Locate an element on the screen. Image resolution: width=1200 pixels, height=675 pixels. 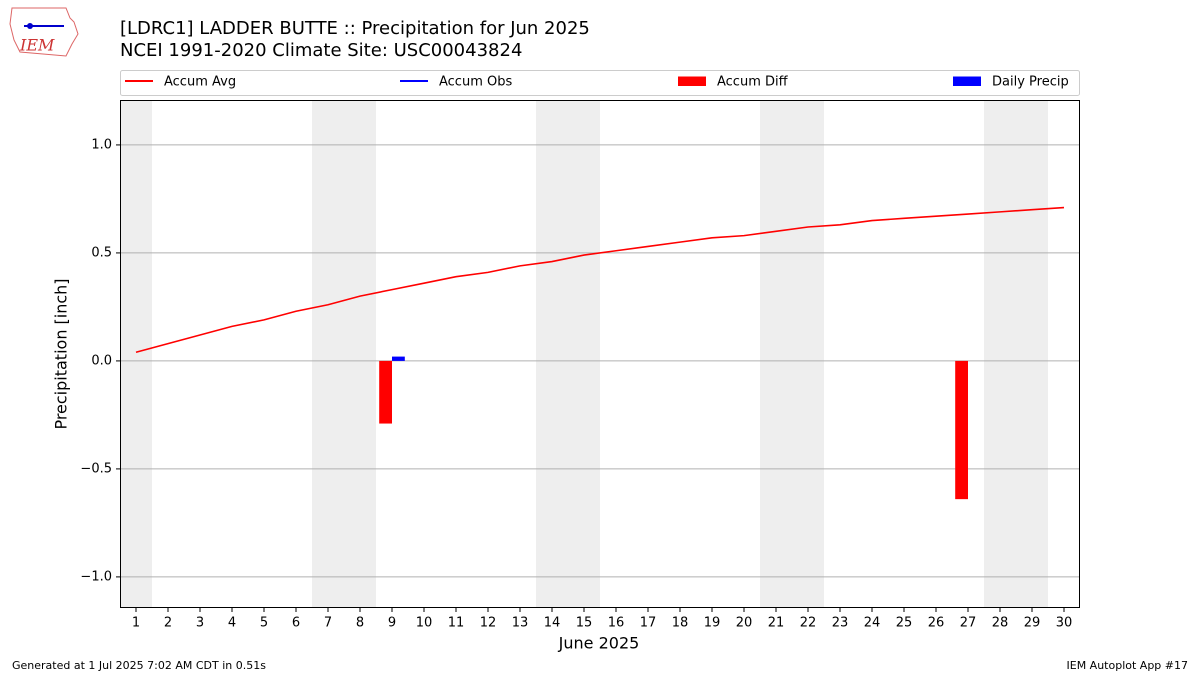
footer-right: IEM Autoplot App #17 is located at coordinates (1128, 665).